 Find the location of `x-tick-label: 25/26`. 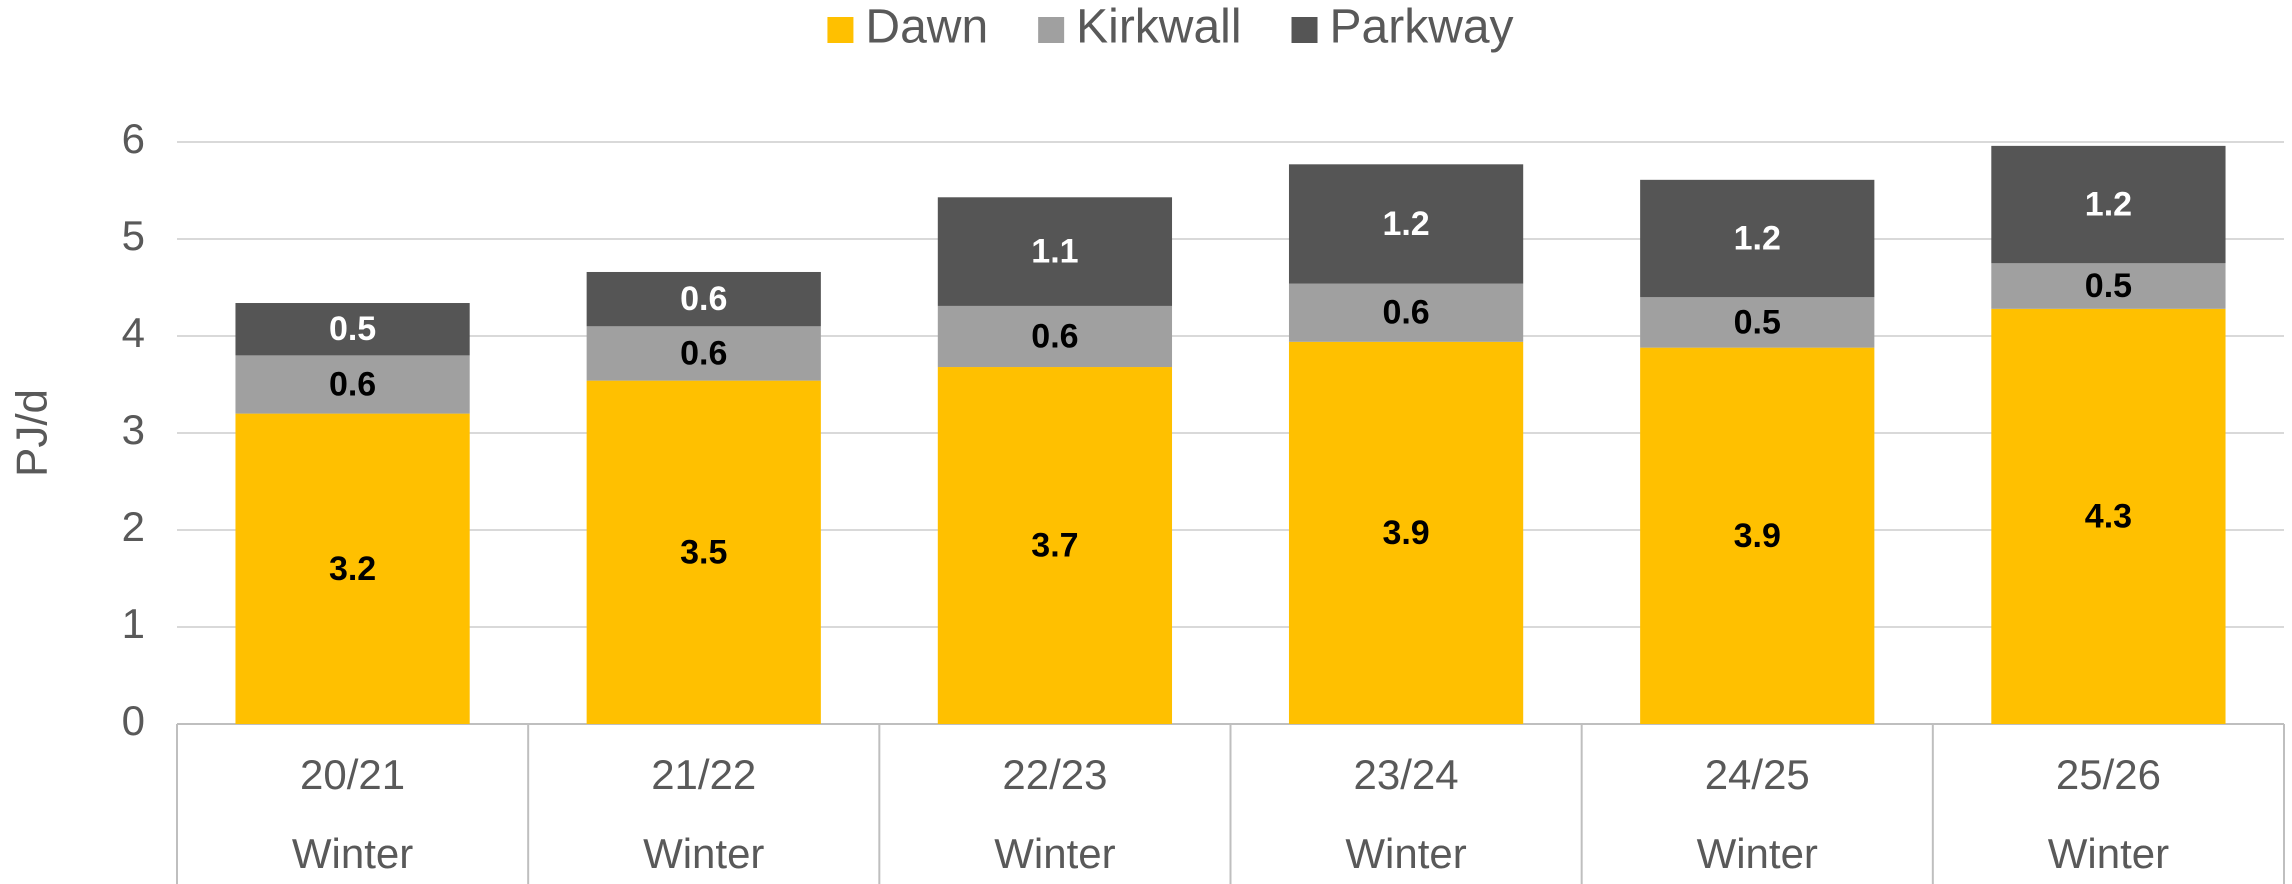

x-tick-label: 25/26 is located at coordinates (2108, 774).